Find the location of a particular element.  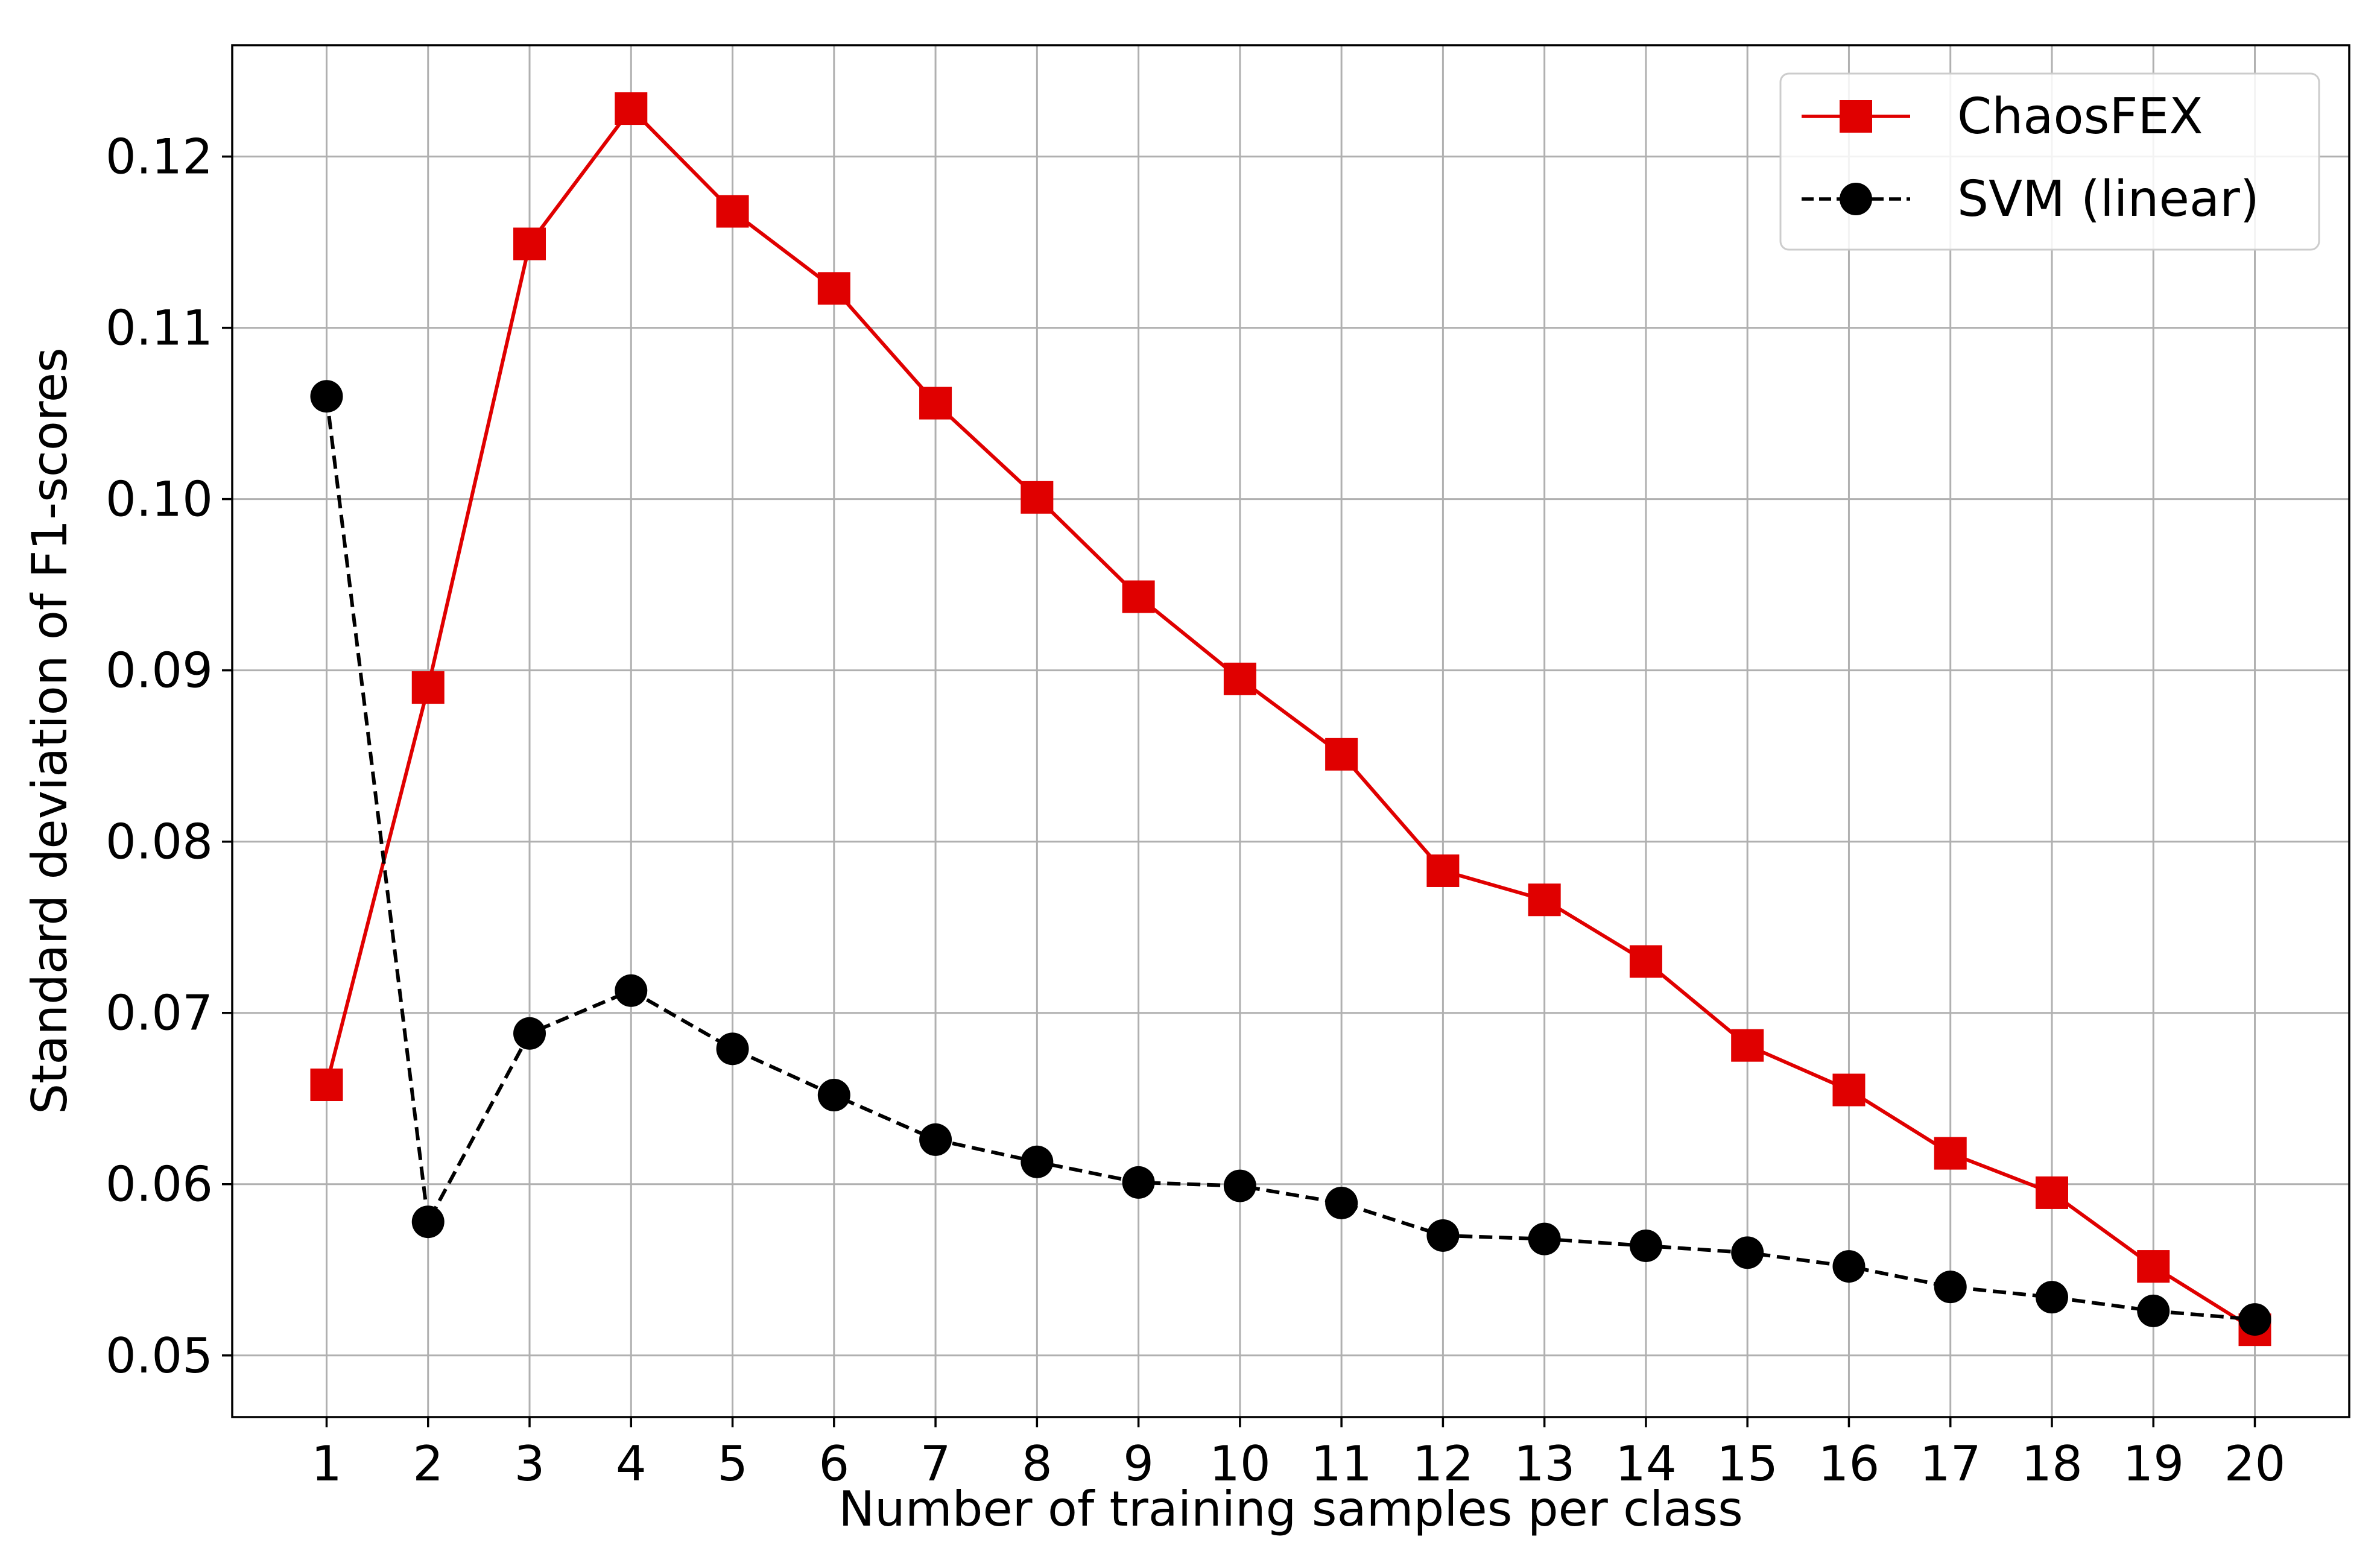

y-tick-label-0.08: 0.08 is located at coordinates (159, 842).